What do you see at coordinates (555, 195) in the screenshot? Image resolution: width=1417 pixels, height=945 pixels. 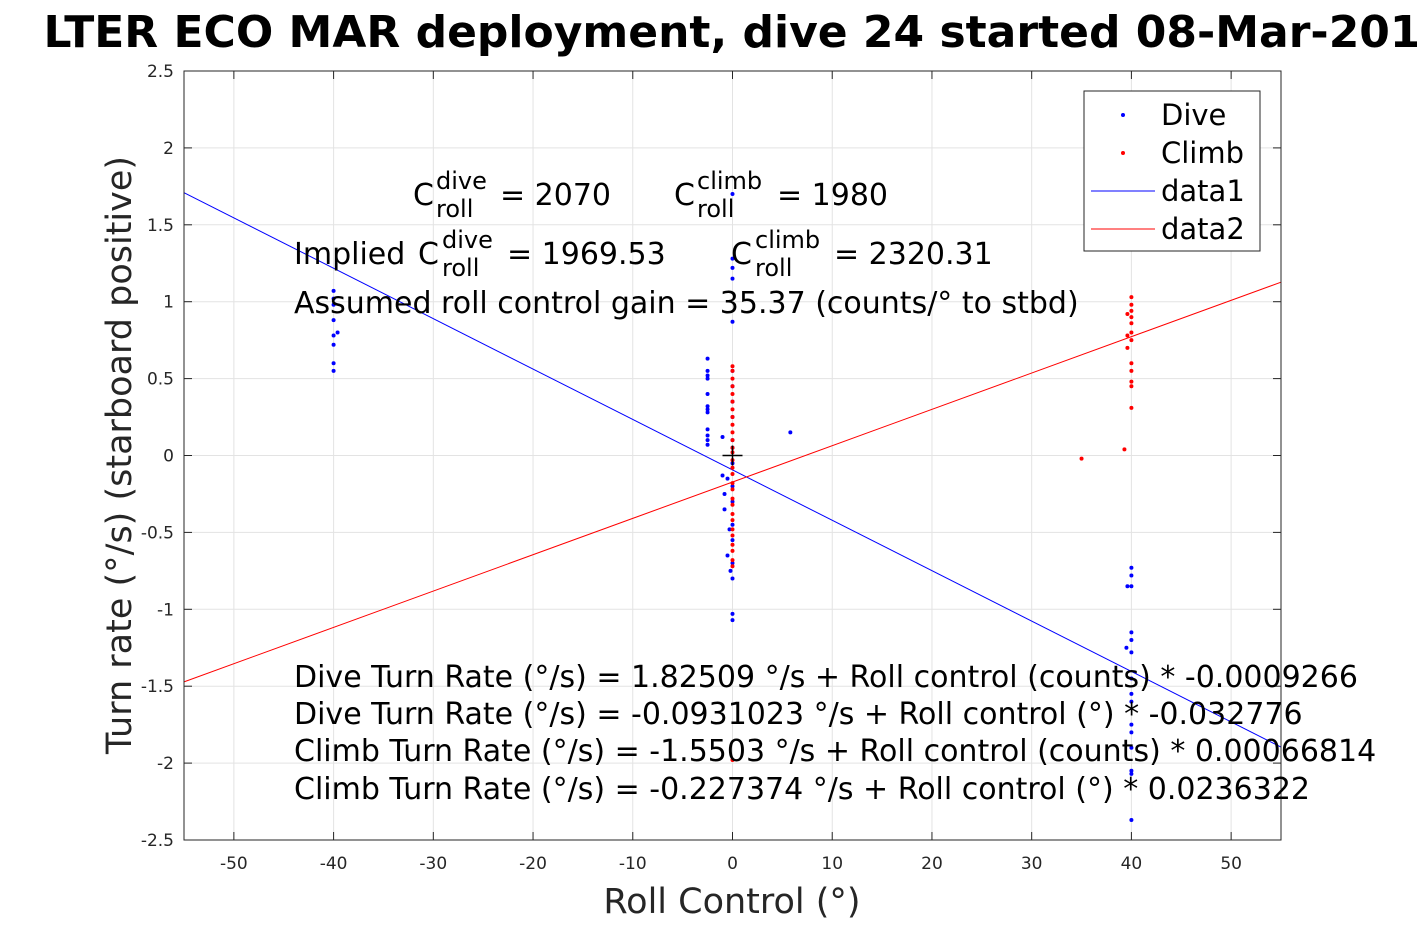 I see `c-roll-dive-value: = 2070` at bounding box center [555, 195].